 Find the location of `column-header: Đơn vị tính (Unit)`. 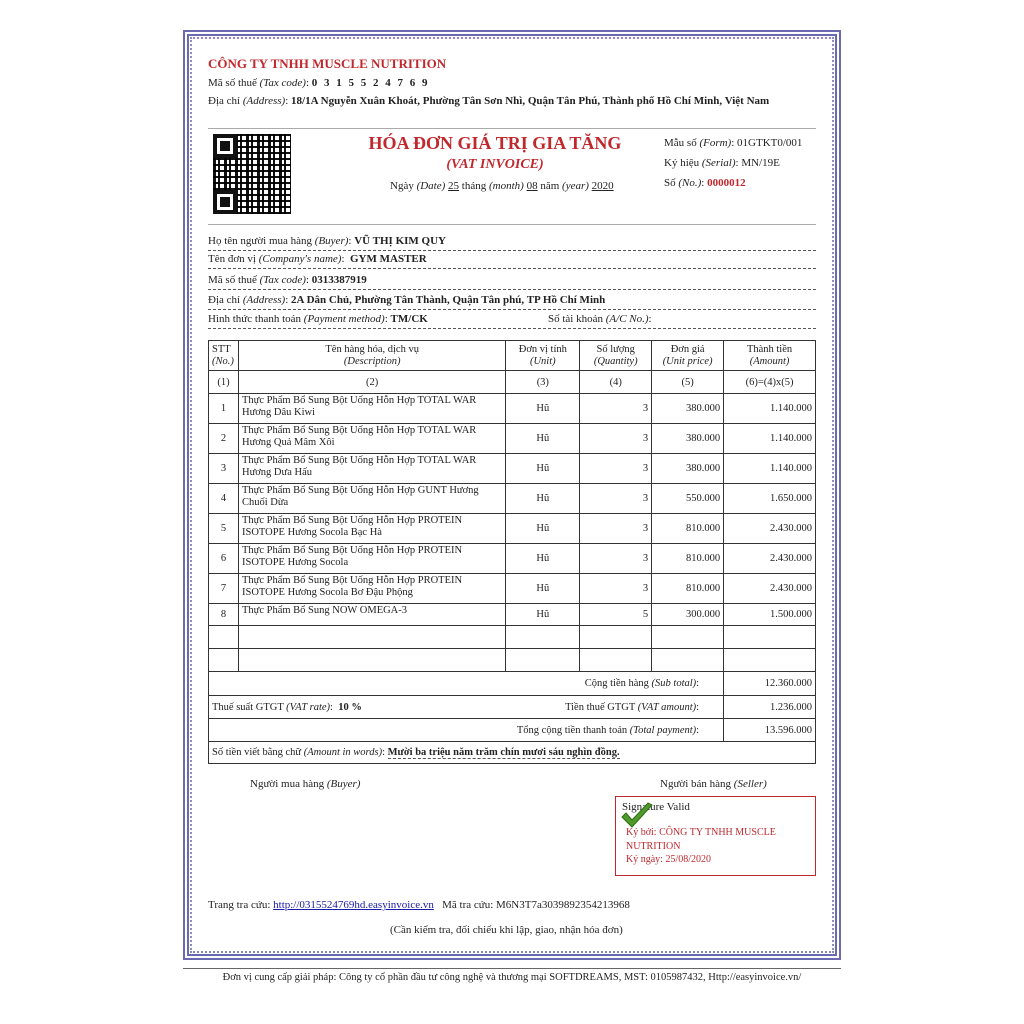

column-header: Đơn vị tính (Unit) is located at coordinates (543, 355).